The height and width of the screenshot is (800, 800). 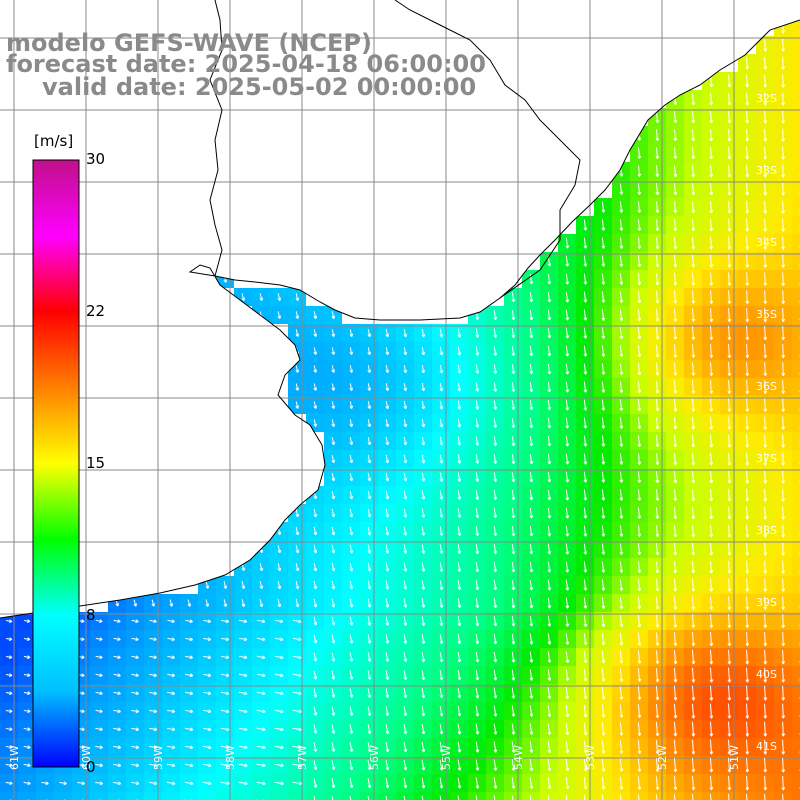 I want to click on latitude-label: 33S, so click(x=766, y=170).